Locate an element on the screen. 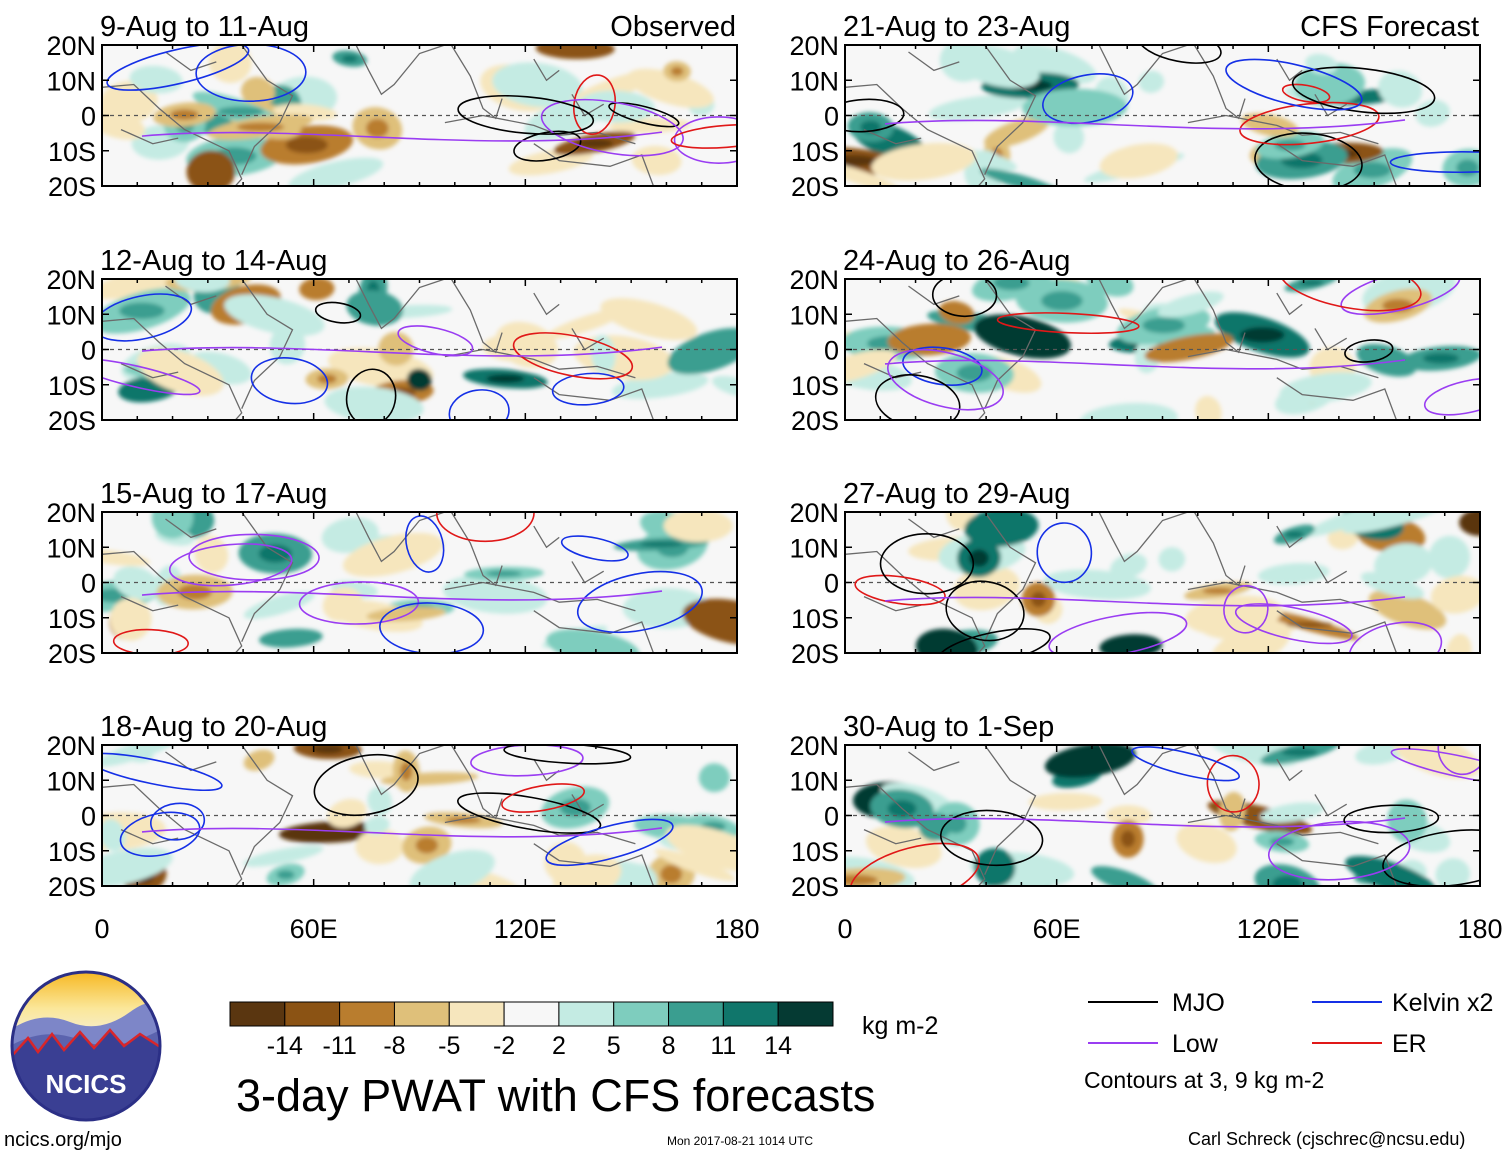 This screenshot has width=1510, height=1158. contour-legend: MJO Low Kelvin x2 ER Contours at 3, 9 kg m-2 is located at coordinates (1288, 1041).